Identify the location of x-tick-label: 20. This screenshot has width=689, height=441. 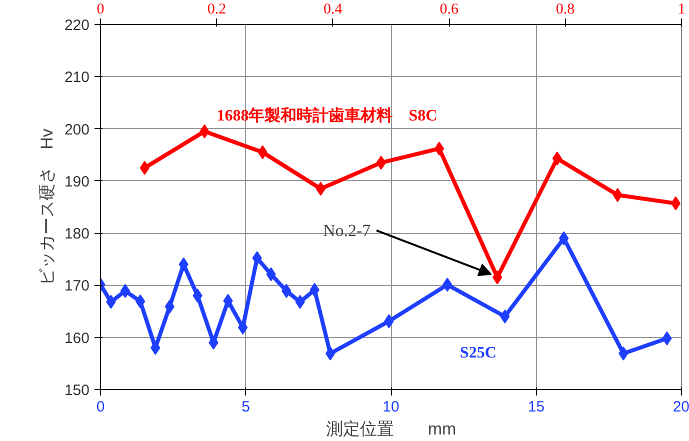
(680, 407).